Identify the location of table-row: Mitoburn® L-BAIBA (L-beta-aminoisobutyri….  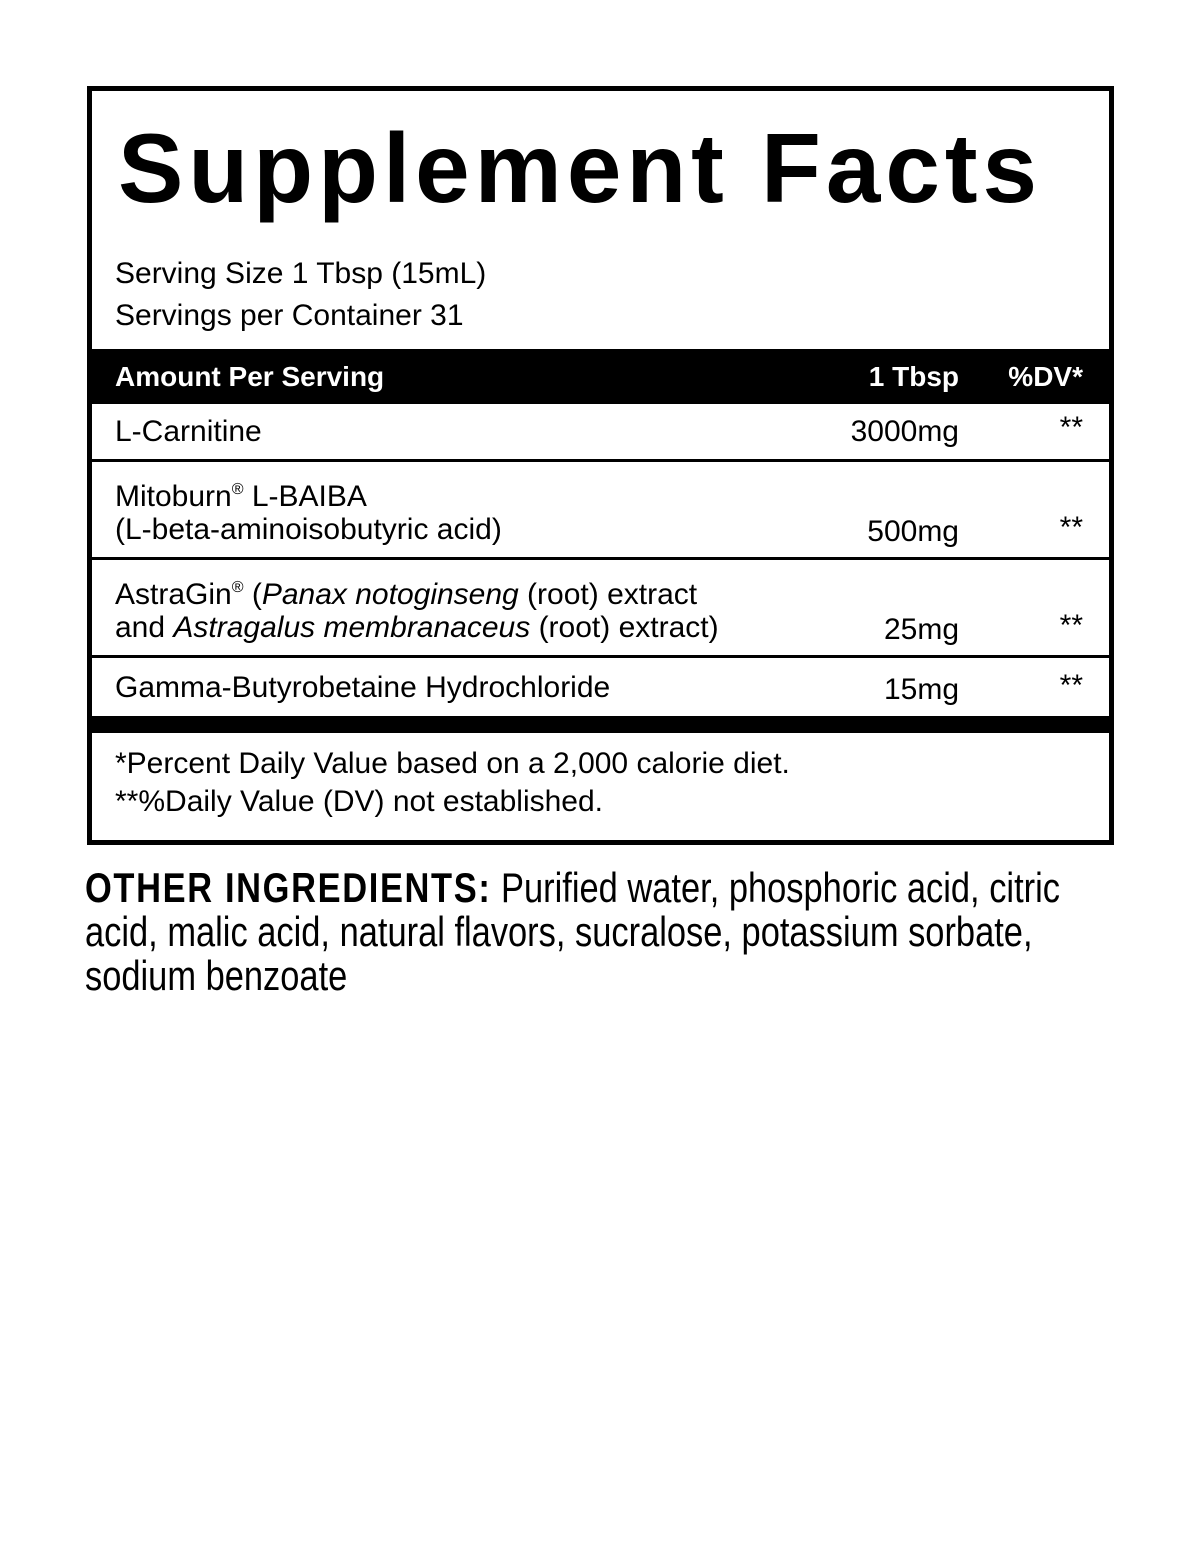
(600, 511).